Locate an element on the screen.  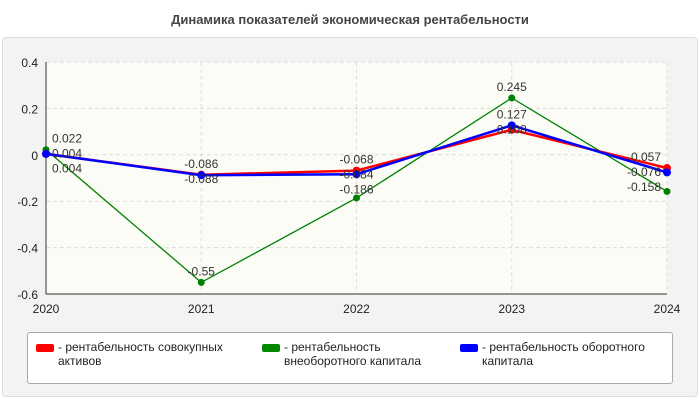
legend-item-working-capital: - рентабельность оборотного капитала is located at coordinates (562, 354).